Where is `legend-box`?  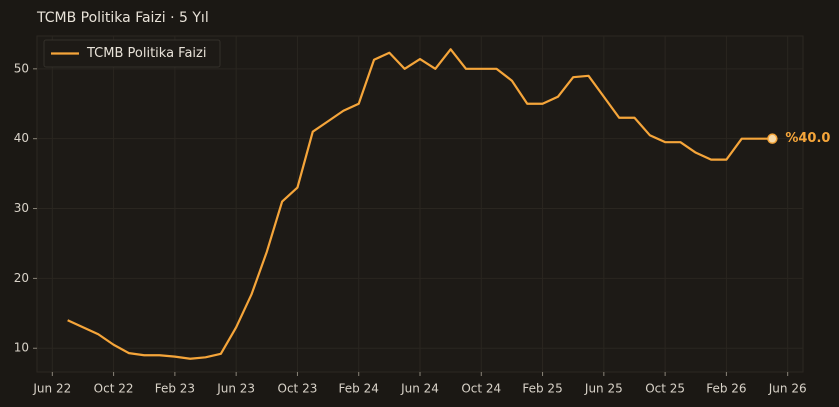 legend-box is located at coordinates (132, 53).